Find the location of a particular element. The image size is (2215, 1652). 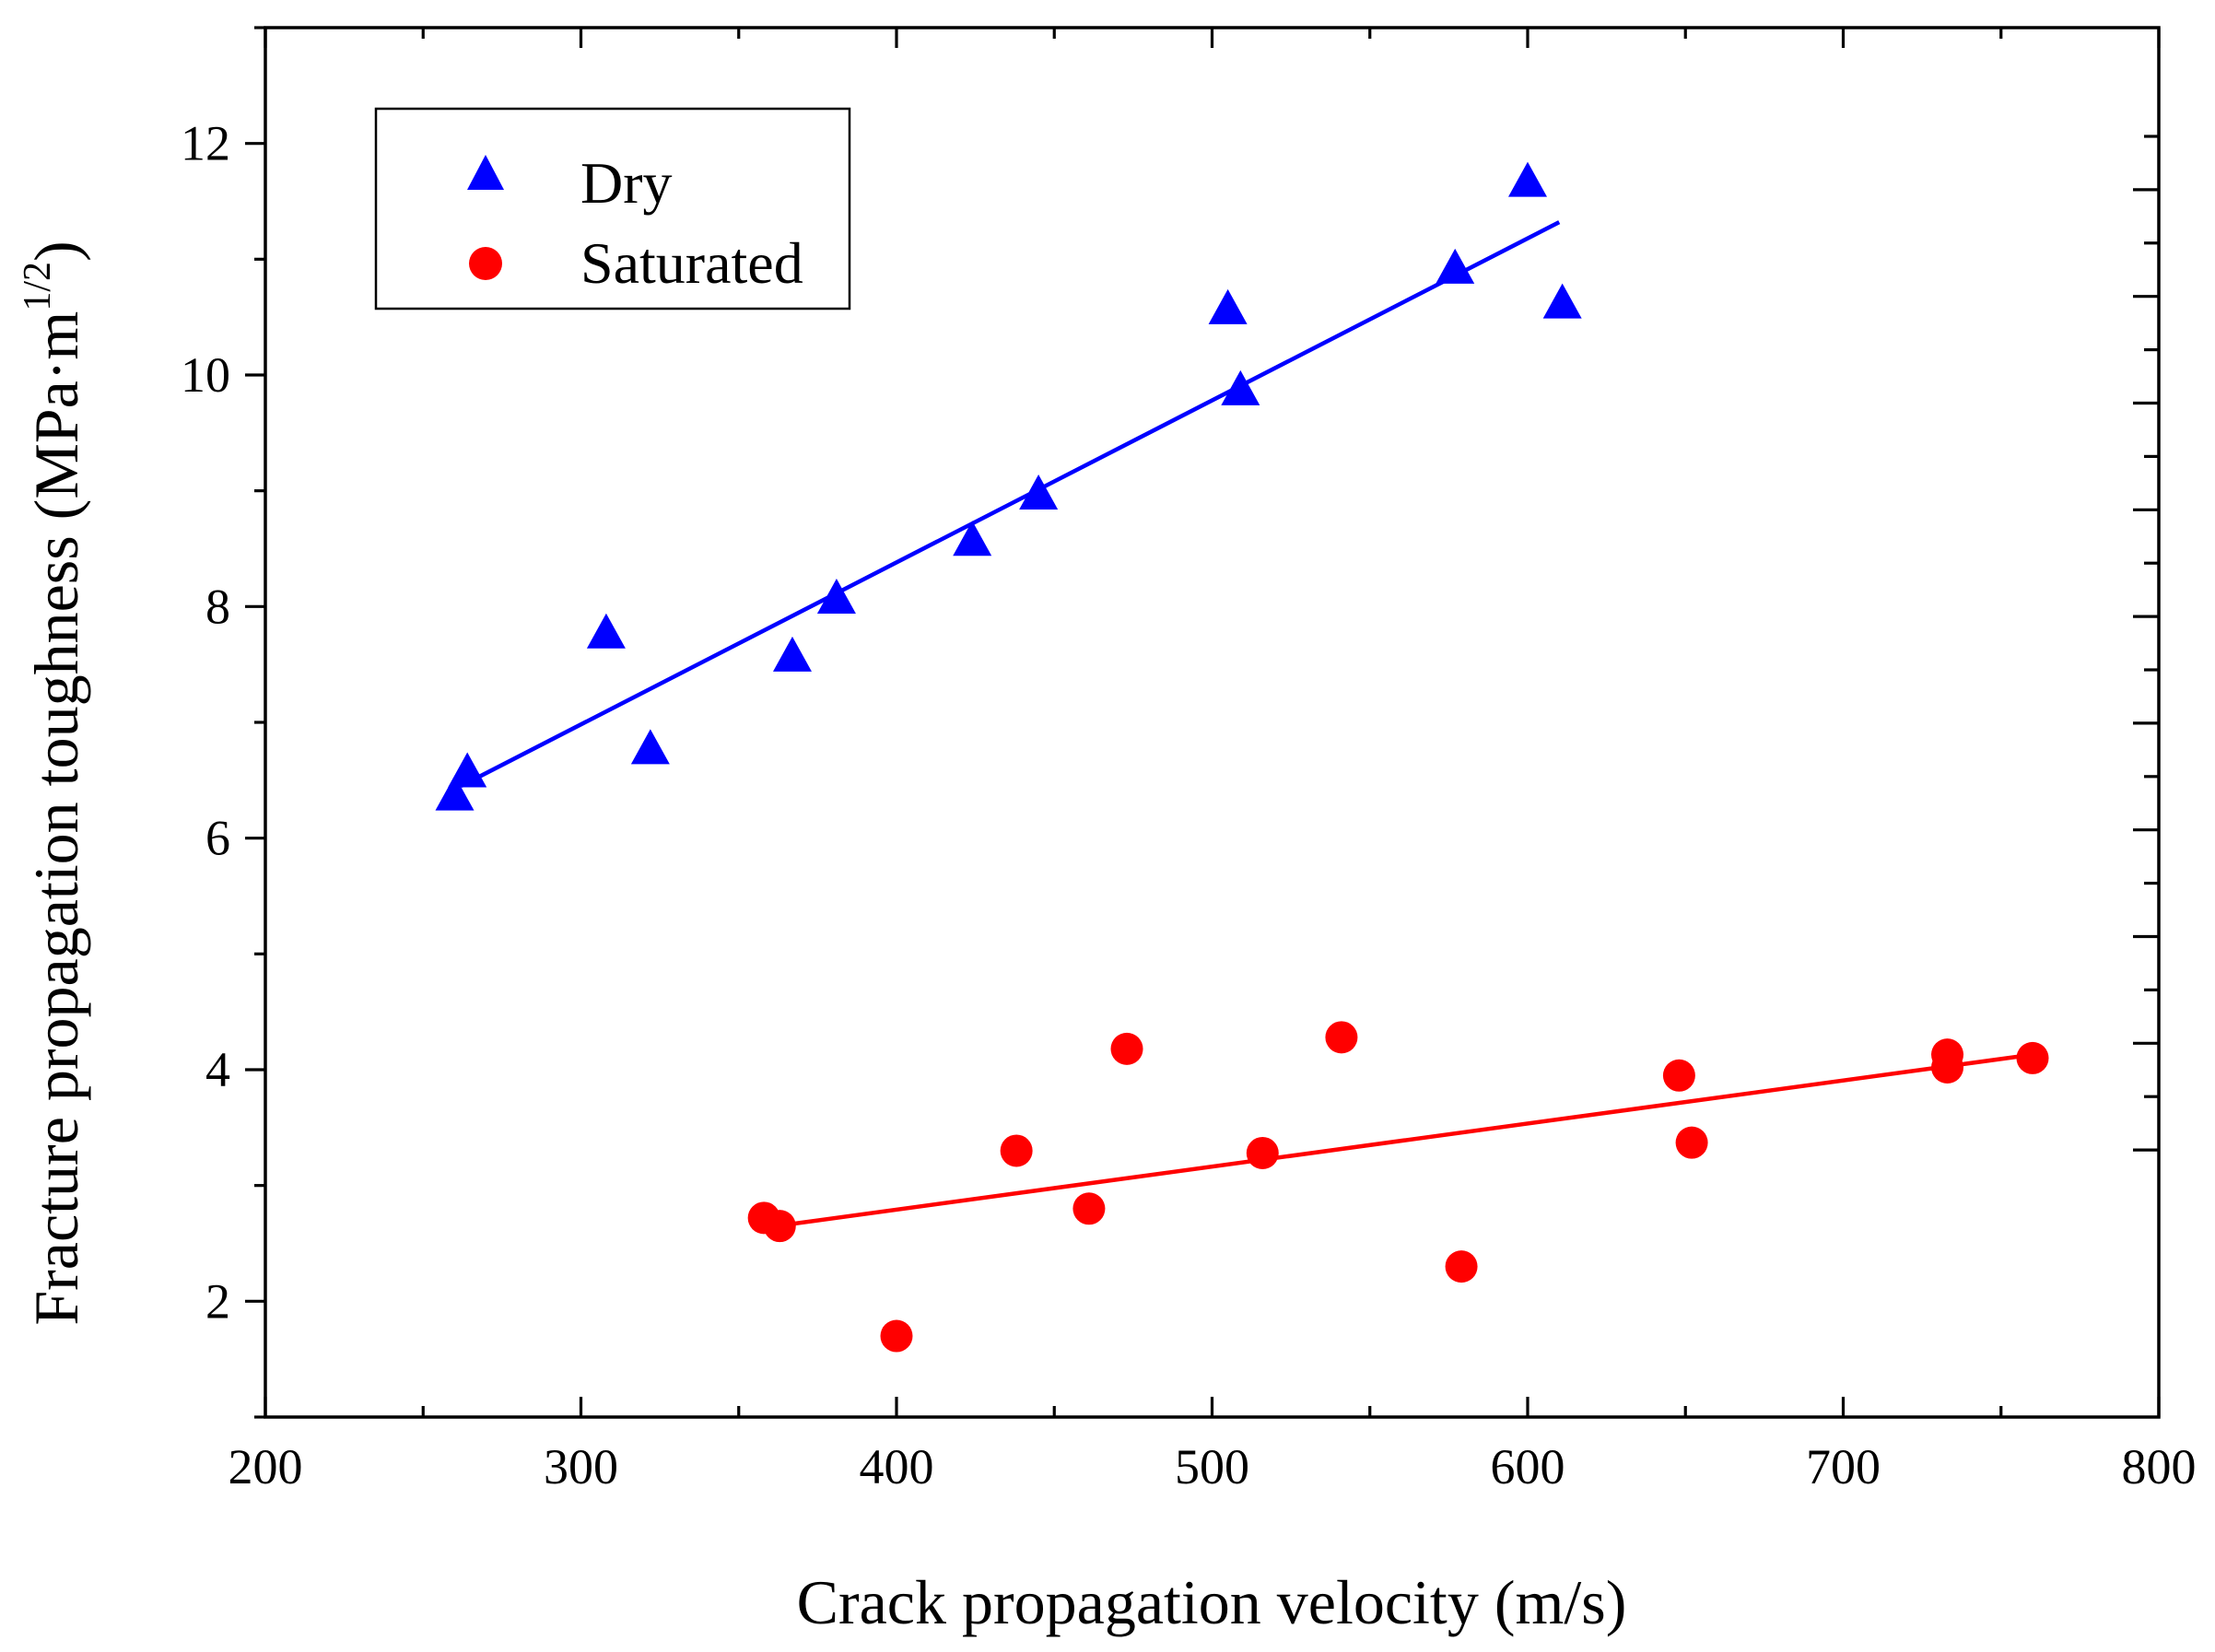

y-tick-label: 2 is located at coordinates (217, 1301).